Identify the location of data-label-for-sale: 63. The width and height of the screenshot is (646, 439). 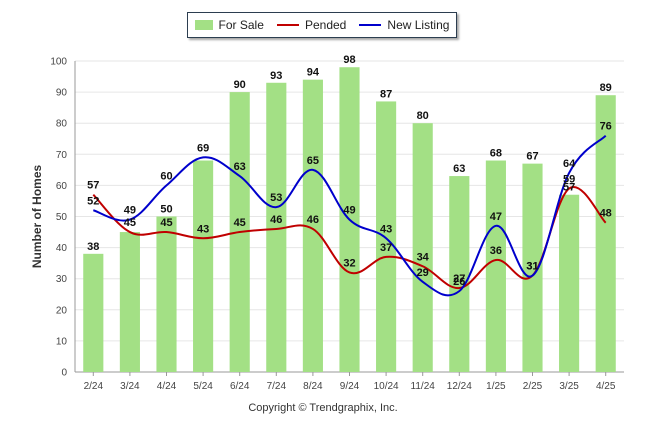
(459, 169).